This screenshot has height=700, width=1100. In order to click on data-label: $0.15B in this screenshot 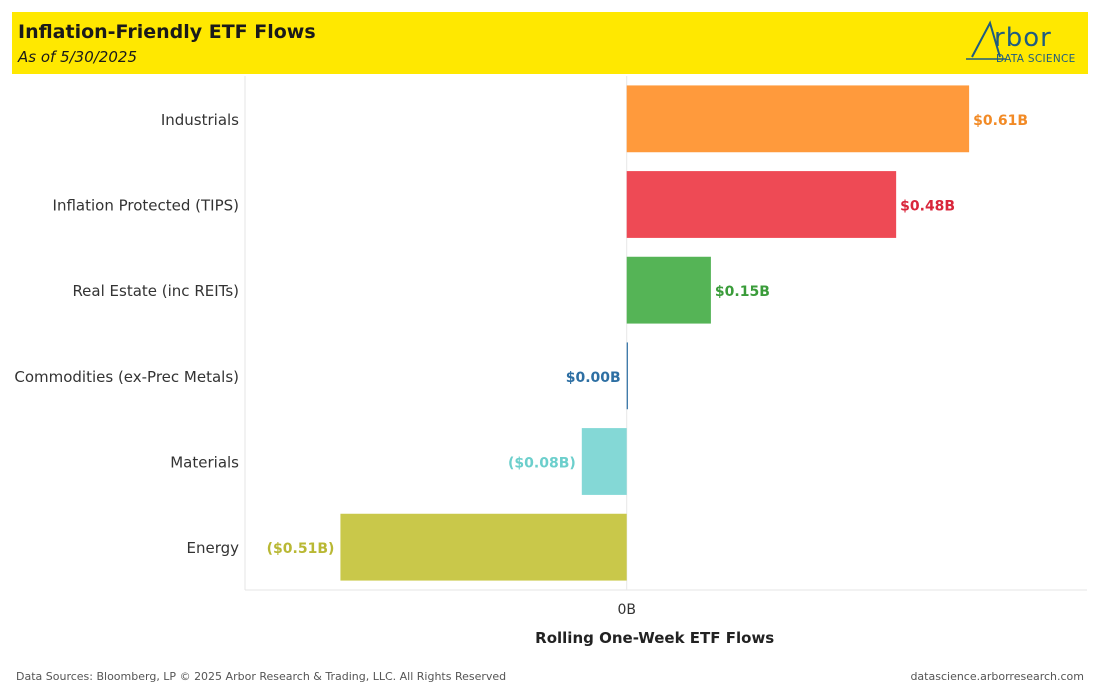, I will do `click(742, 292)`.